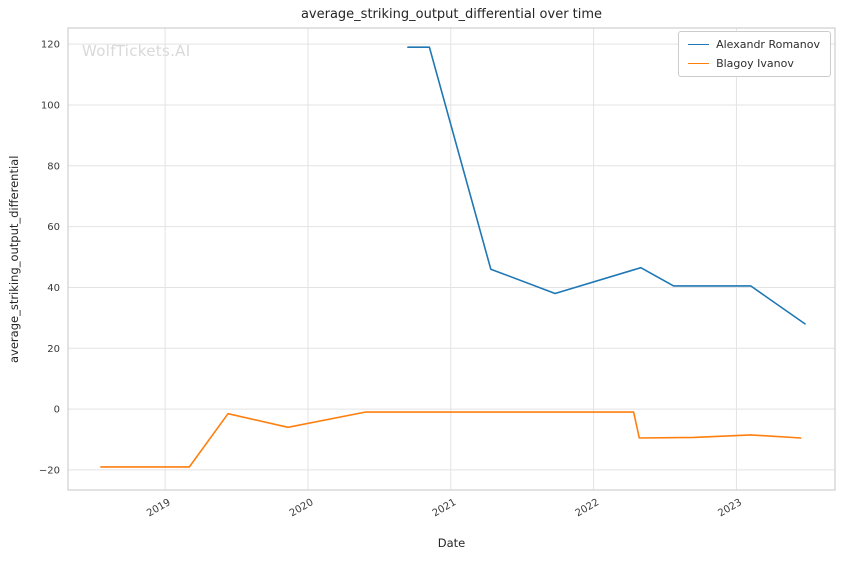 This screenshot has height=561, width=850. What do you see at coordinates (768, 44) in the screenshot?
I see `legend-label: Alexandr Romanov` at bounding box center [768, 44].